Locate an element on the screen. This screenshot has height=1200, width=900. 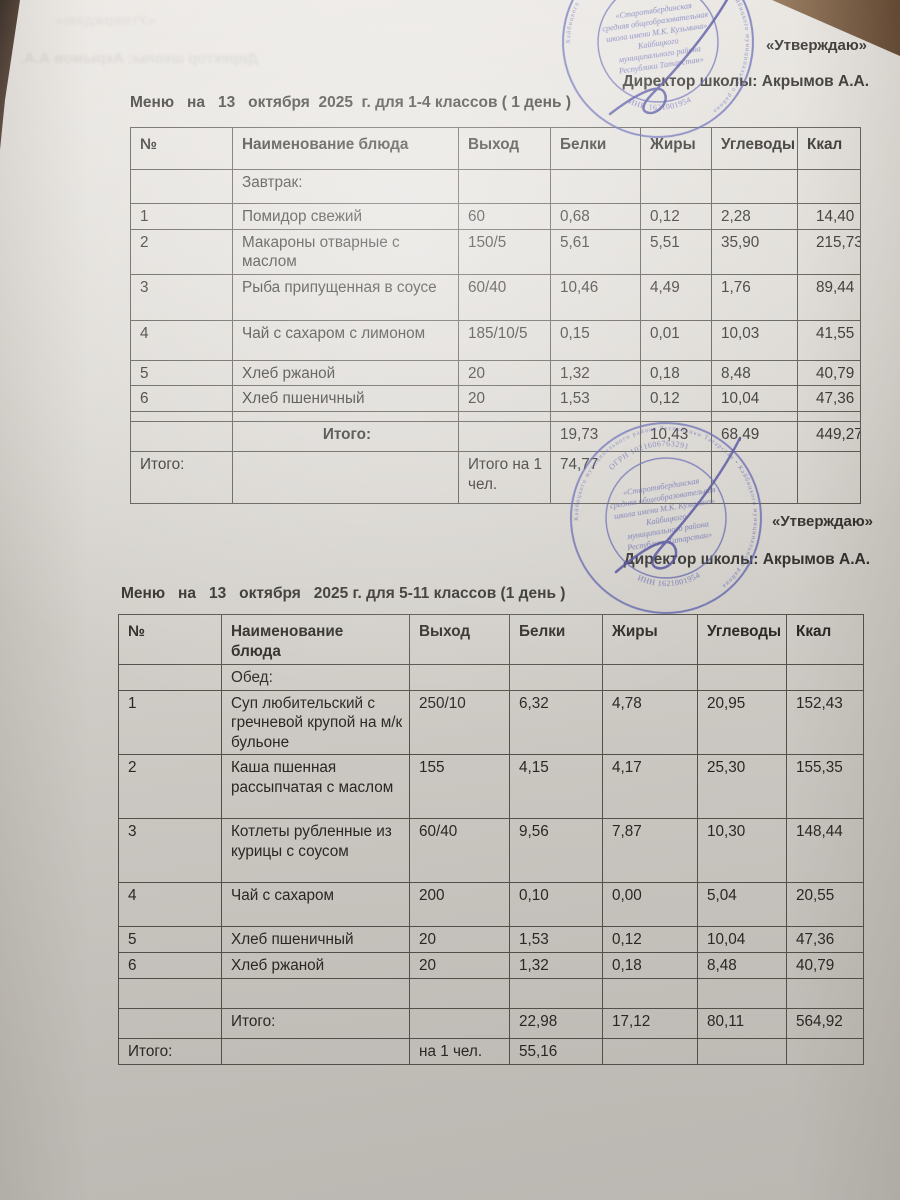
table-cell: 14,40 is located at coordinates (829, 216).